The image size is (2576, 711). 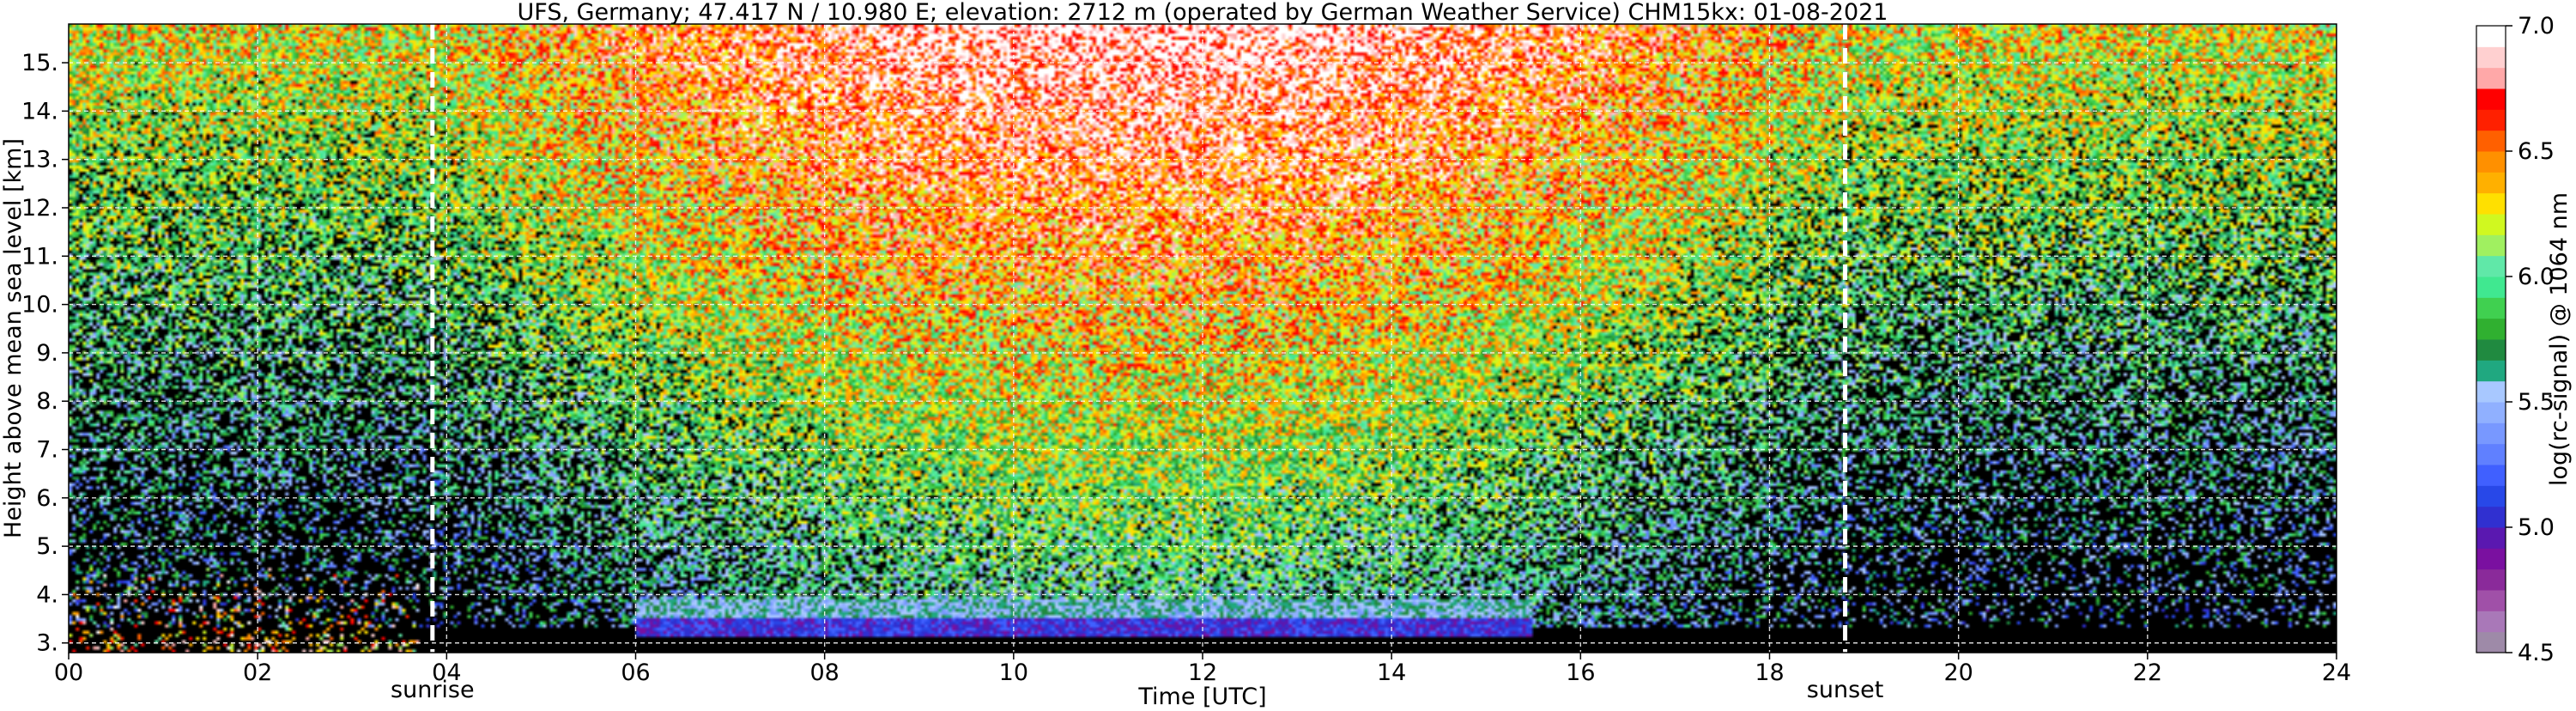 I want to click on y-tick-label: 7., so click(x=47, y=450).